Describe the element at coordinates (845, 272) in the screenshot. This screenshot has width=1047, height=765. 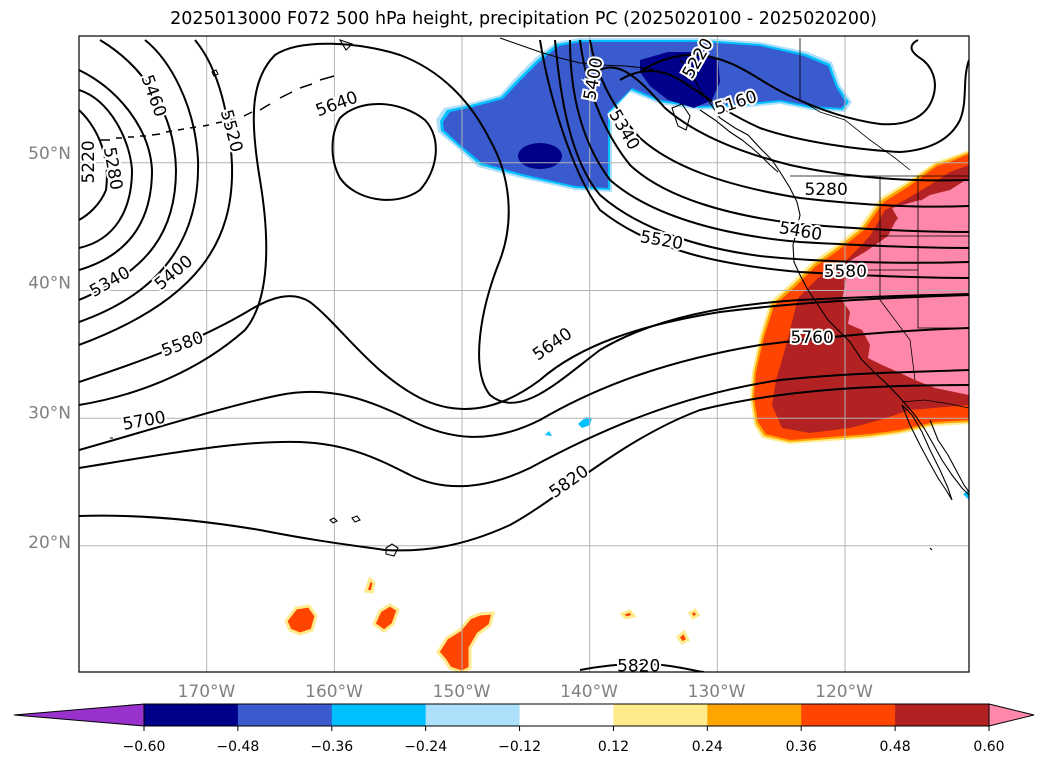
I see `contour-label: 5580` at that location.